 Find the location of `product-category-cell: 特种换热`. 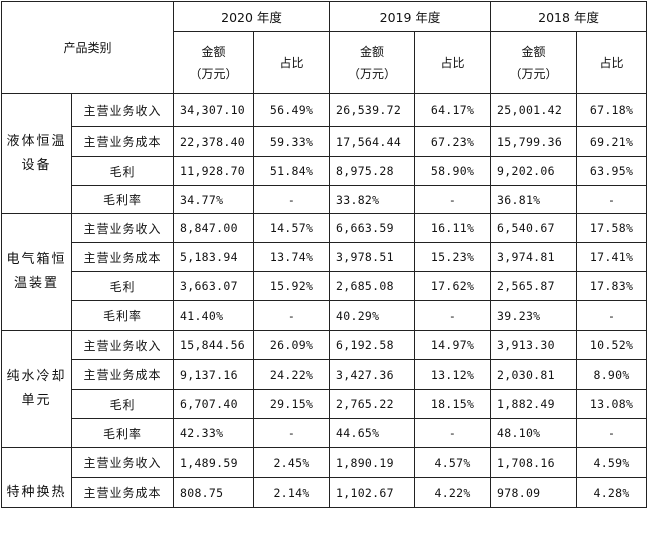

product-category-cell: 特种换热 is located at coordinates (36, 477).